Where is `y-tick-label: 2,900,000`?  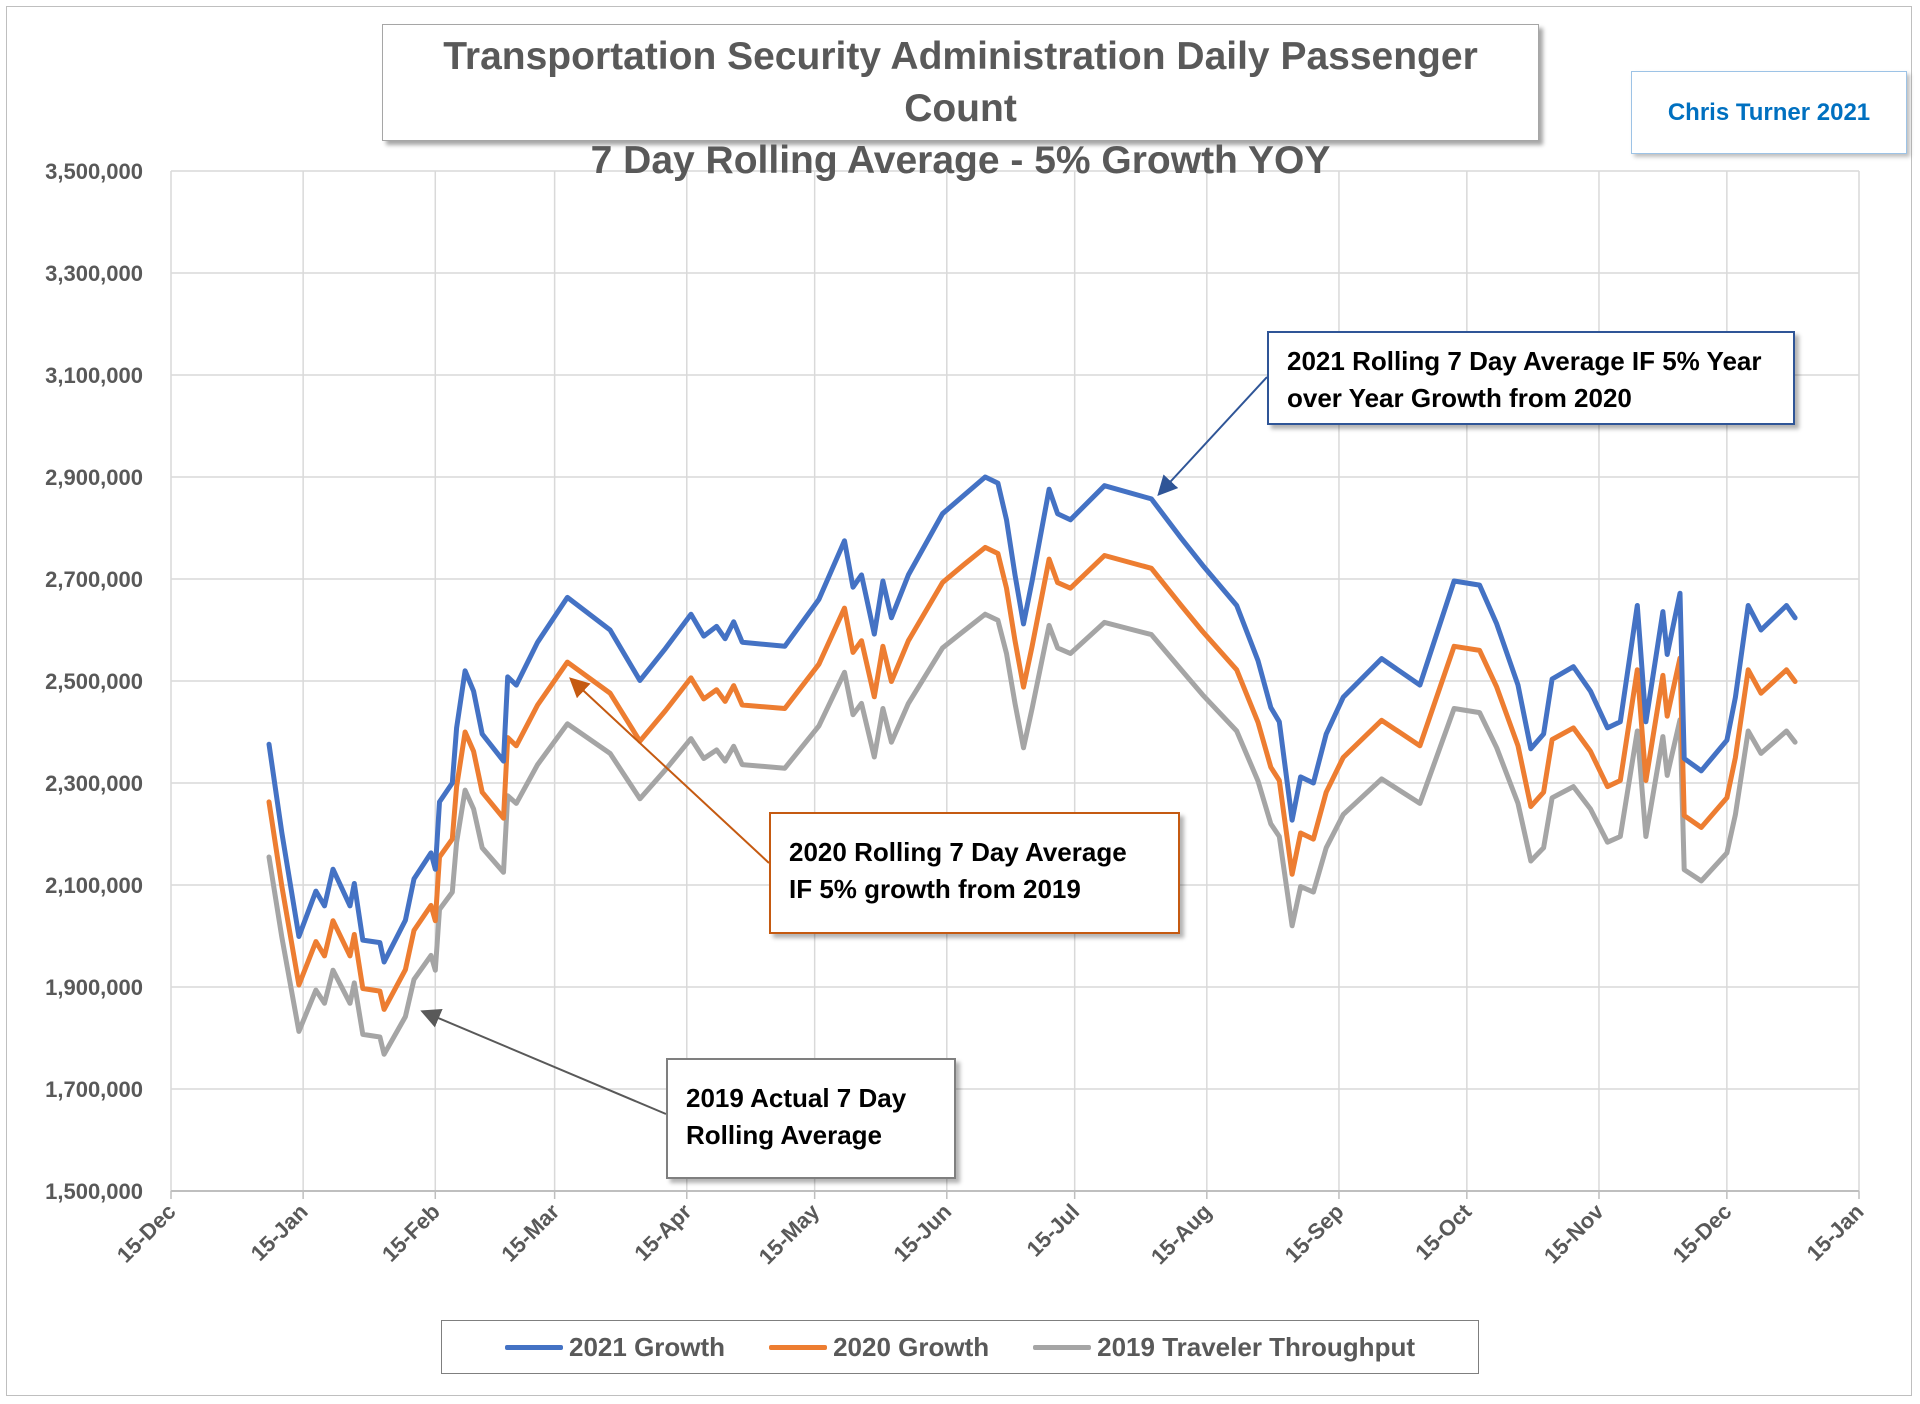 y-tick-label: 2,900,000 is located at coordinates (94, 477).